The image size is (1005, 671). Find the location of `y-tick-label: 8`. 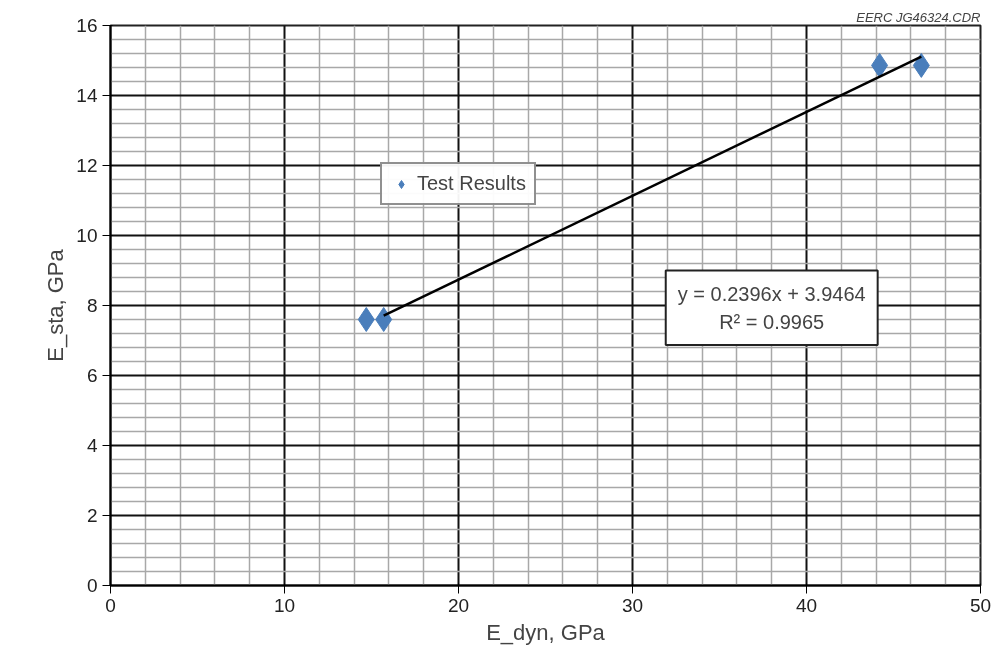

y-tick-label: 8 is located at coordinates (92, 305).